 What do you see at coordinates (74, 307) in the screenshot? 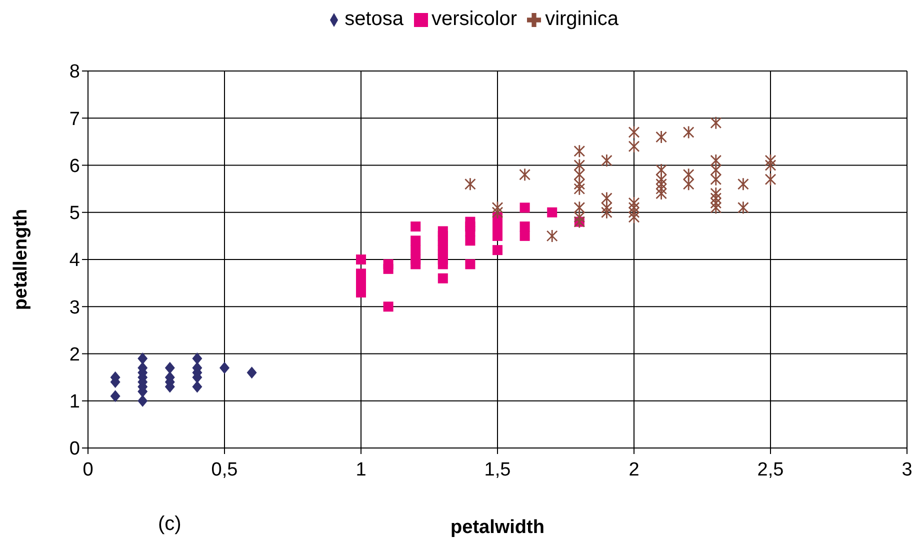
I see `y-tick-label: 3` at bounding box center [74, 307].